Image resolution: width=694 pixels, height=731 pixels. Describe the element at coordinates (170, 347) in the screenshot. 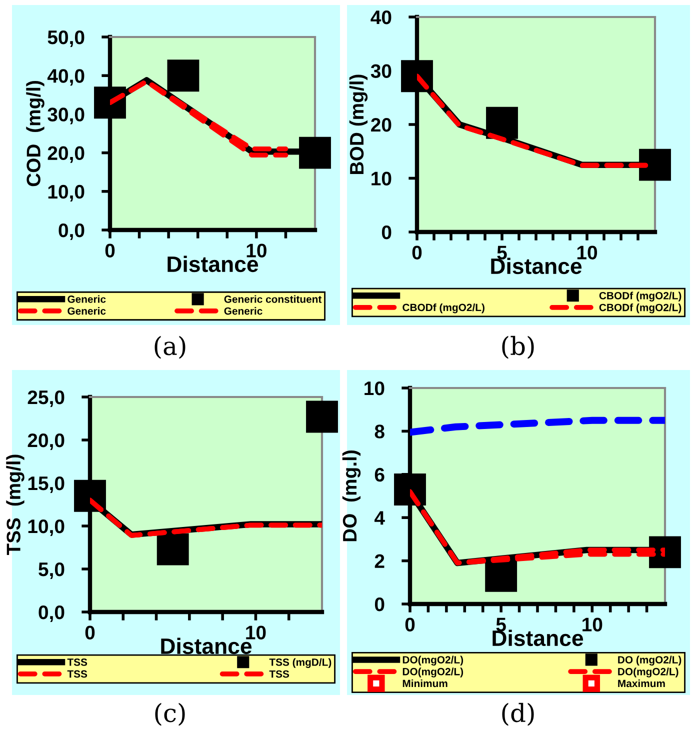

I see `text: (a)` at that location.